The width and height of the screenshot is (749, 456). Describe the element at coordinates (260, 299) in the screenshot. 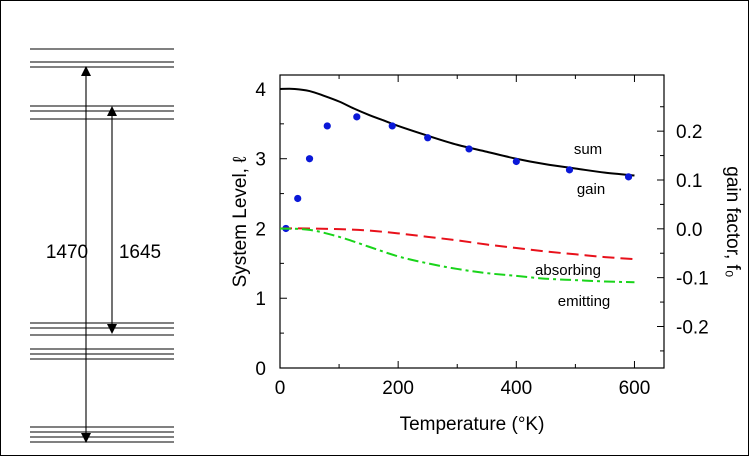

I see `y-tick-label: 1` at that location.